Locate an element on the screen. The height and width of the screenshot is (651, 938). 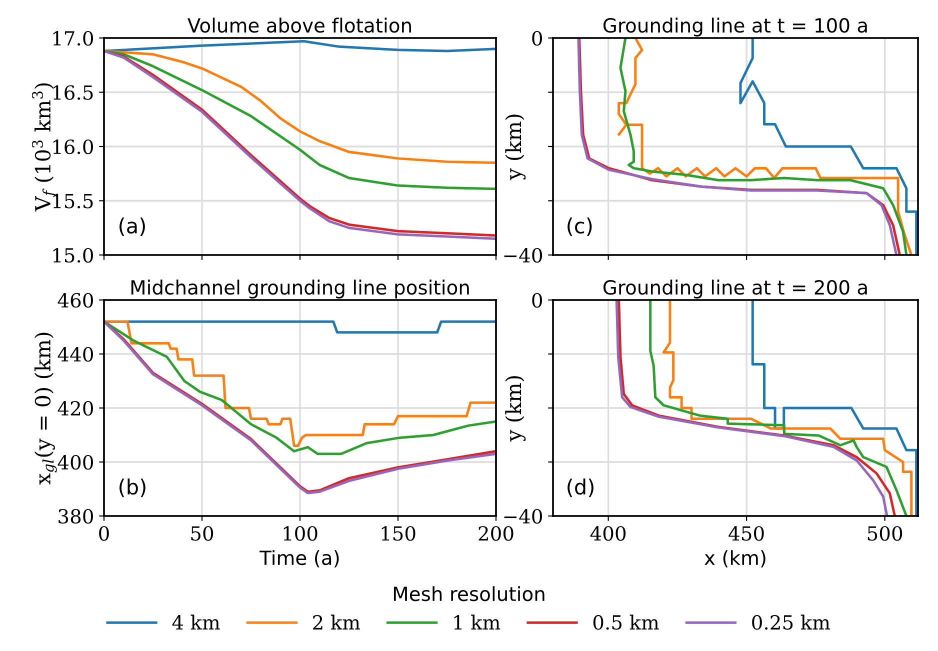
chart-title: Grounding line at t = 100 a is located at coordinates (735, 27).